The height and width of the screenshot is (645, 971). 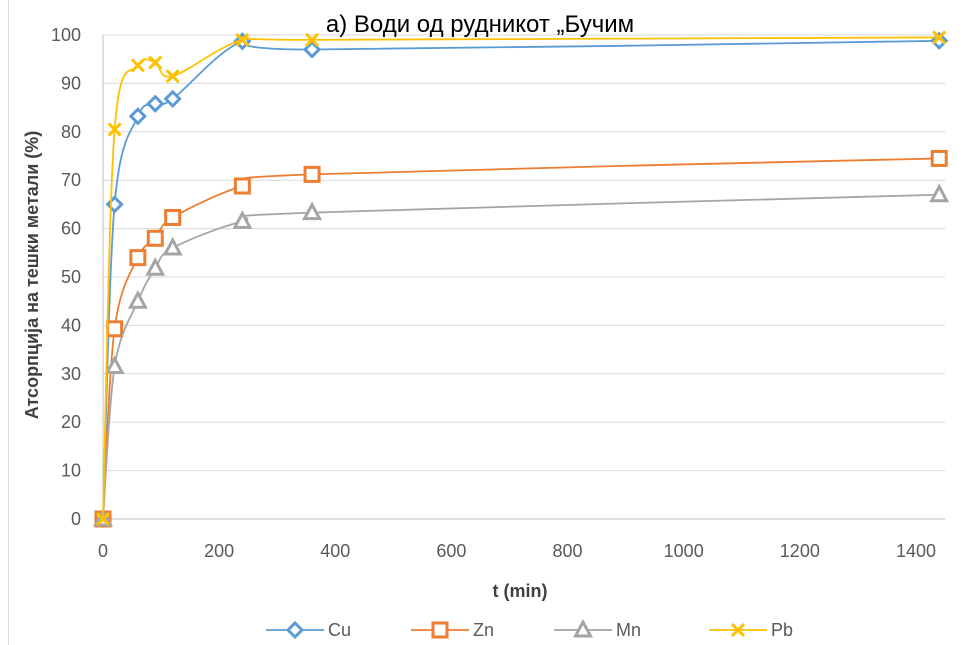 What do you see at coordinates (71, 180) in the screenshot?
I see `y-tick-label: 70` at bounding box center [71, 180].